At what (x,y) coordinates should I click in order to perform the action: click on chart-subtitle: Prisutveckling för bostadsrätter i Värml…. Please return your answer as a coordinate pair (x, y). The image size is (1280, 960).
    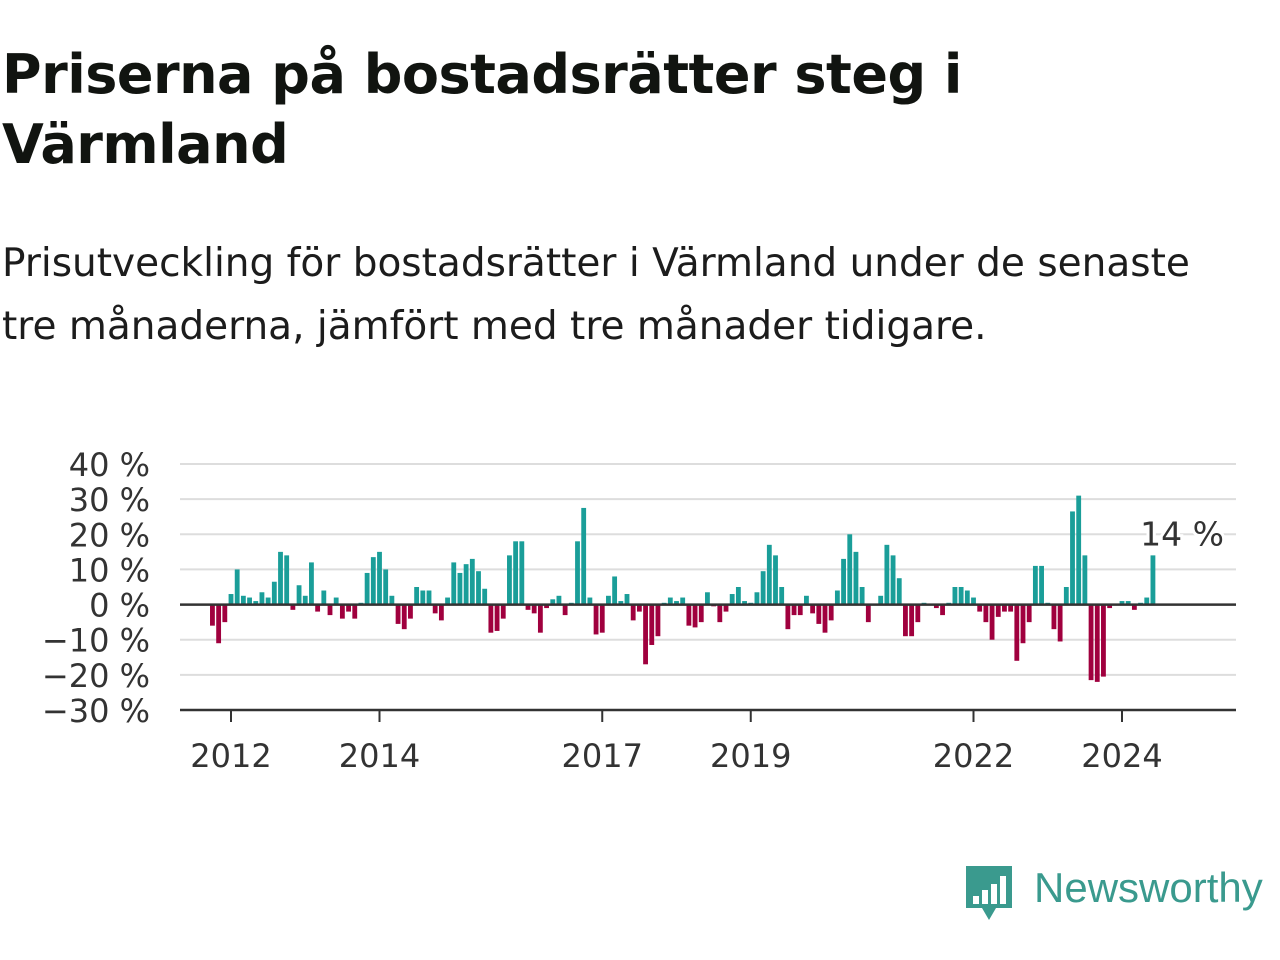
    Looking at the image, I should click on (596, 295).